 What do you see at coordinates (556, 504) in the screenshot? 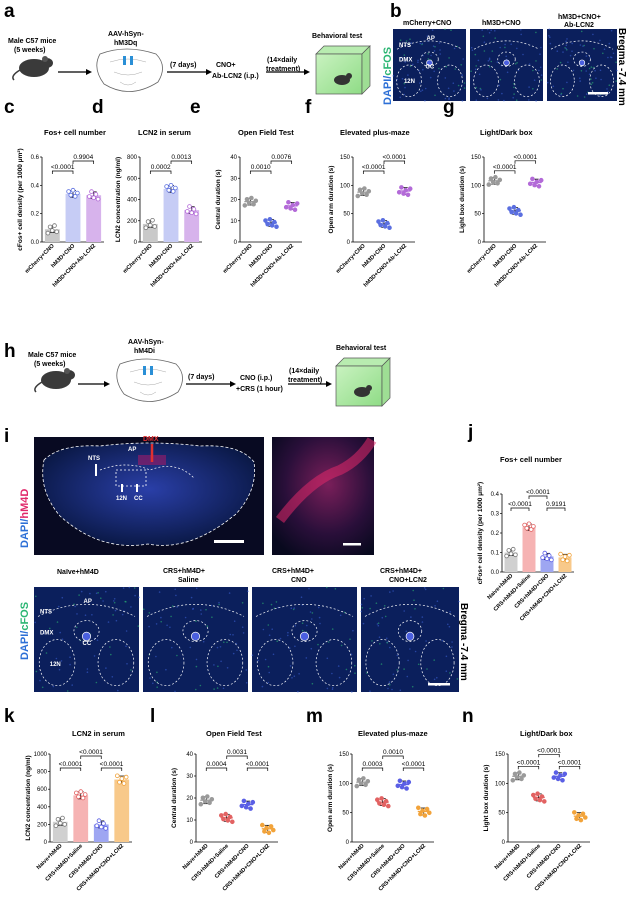
I see `p-value-label: 0.9191` at bounding box center [556, 504].